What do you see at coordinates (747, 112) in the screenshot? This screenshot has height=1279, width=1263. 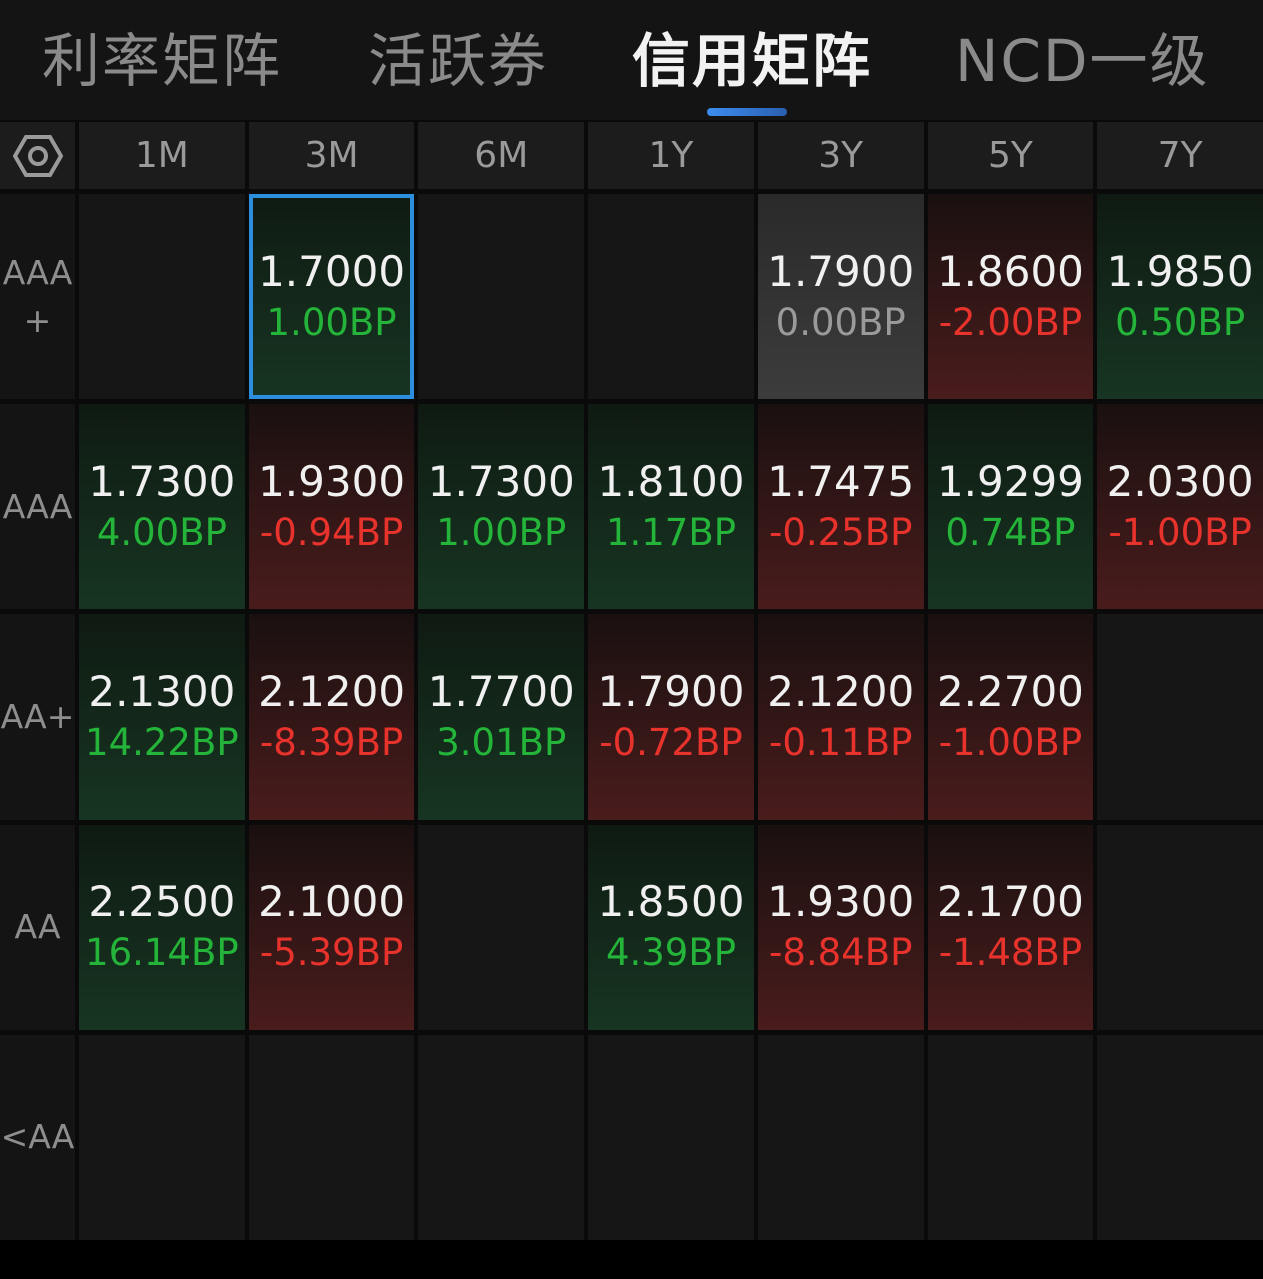 I see `active-tab-indicator` at bounding box center [747, 112].